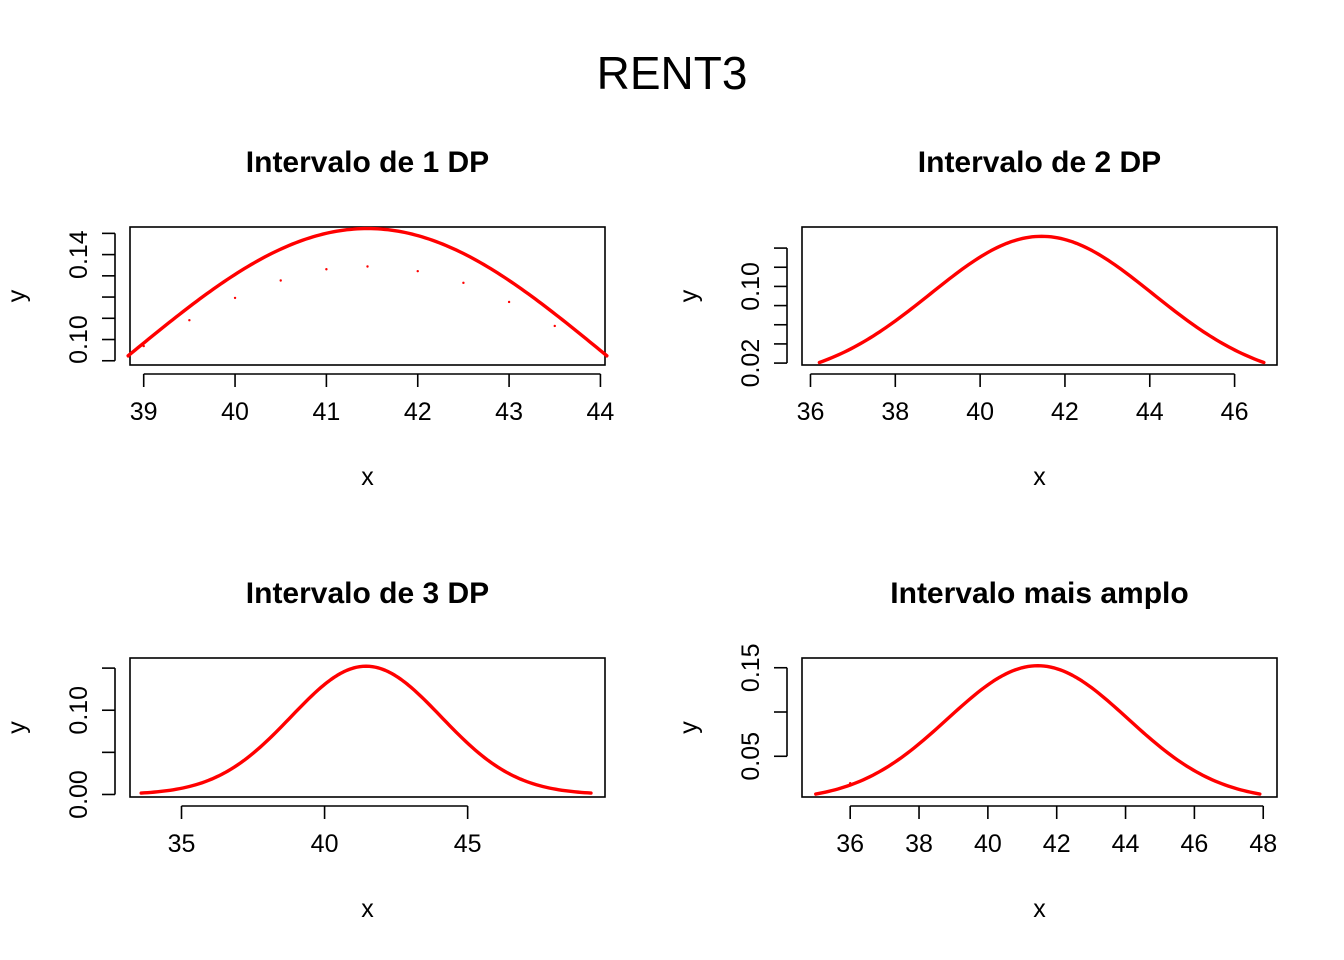 This screenshot has height=960, width=1344. I want to click on y-tick-label: 0.05, so click(751, 756).